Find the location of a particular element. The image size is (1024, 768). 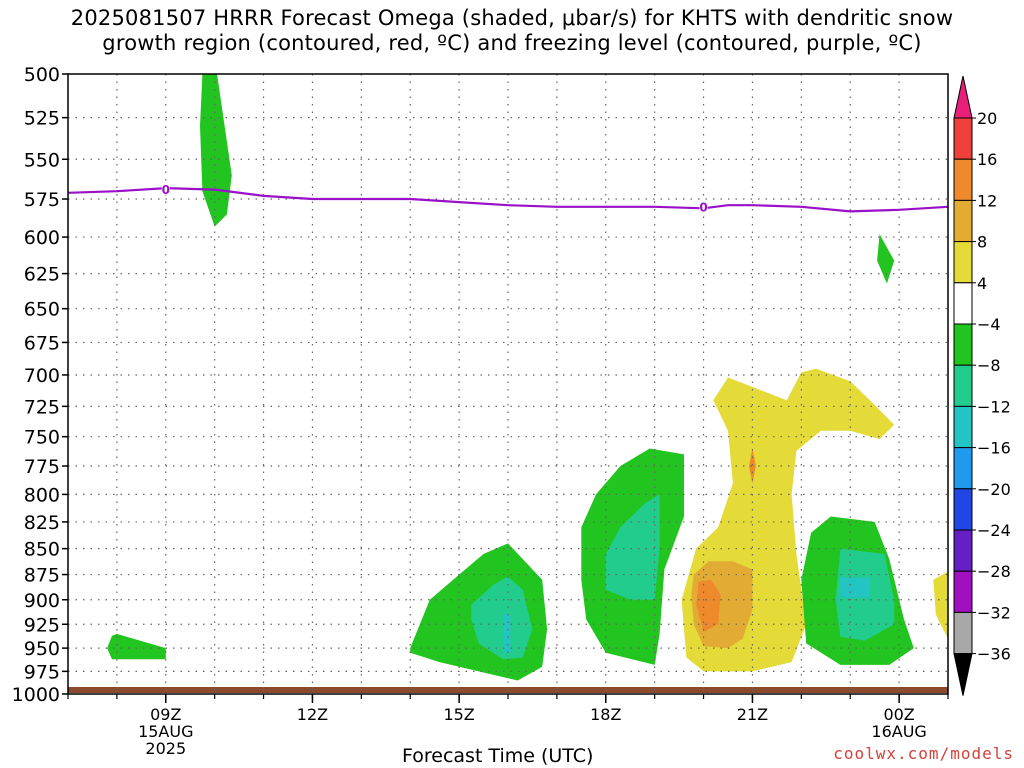

y-tick-label: 650 is located at coordinates (42, 310).